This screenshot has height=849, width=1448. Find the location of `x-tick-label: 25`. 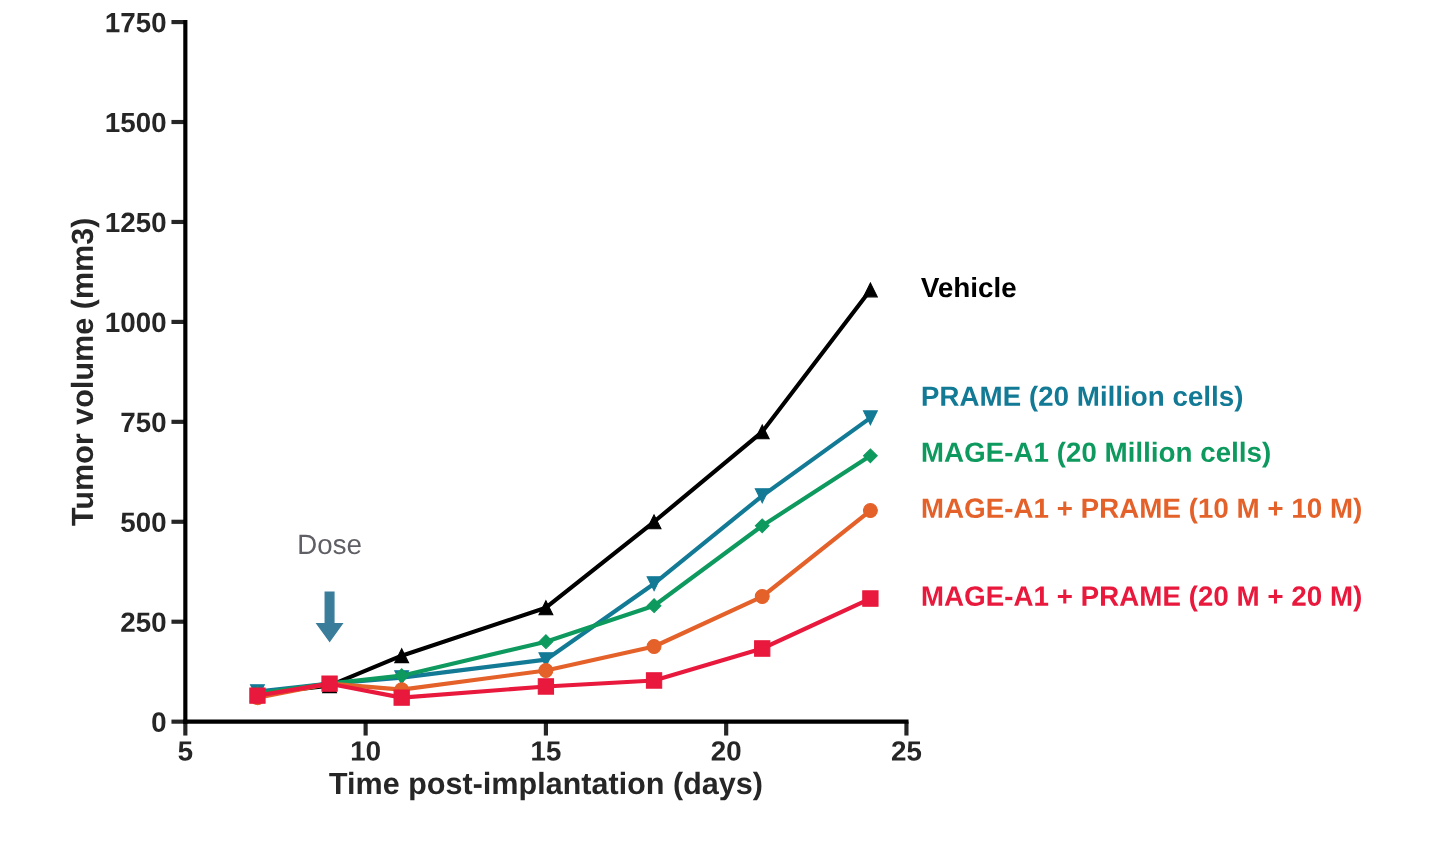

x-tick-label: 25 is located at coordinates (906, 751).